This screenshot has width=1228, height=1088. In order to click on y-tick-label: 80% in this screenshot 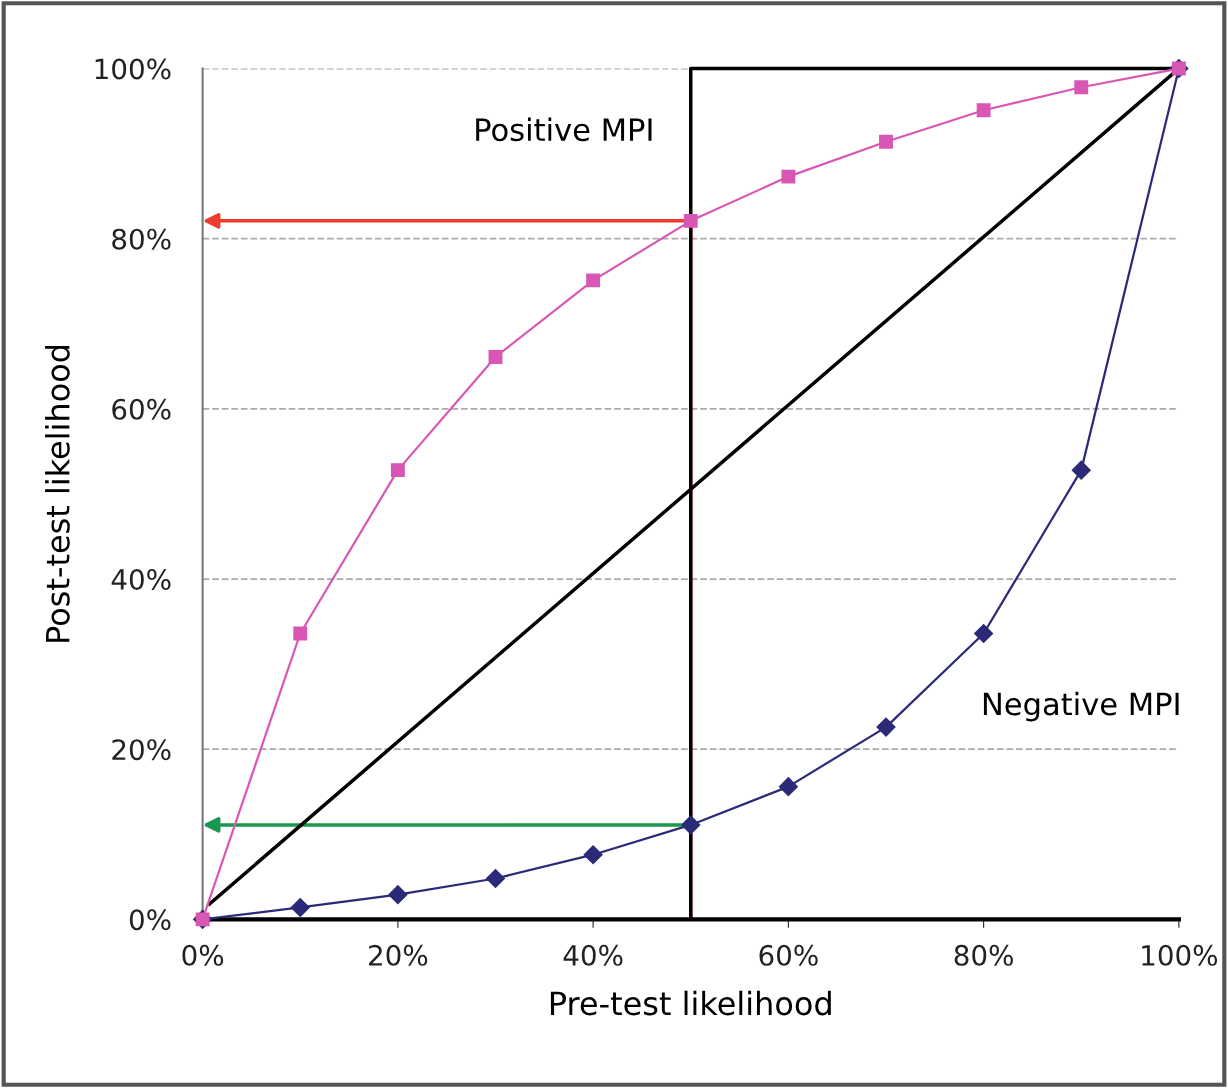, I will do `click(141, 239)`.